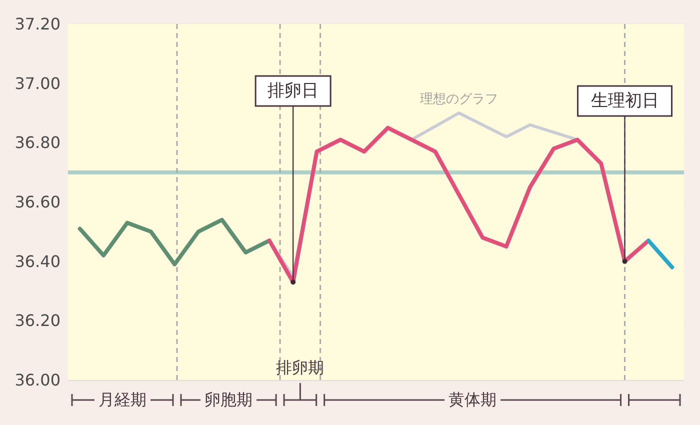 The width and height of the screenshot is (700, 425). What do you see at coordinates (624, 101) in the screenshot?
I see `annotation: 生理初日` at bounding box center [624, 101].